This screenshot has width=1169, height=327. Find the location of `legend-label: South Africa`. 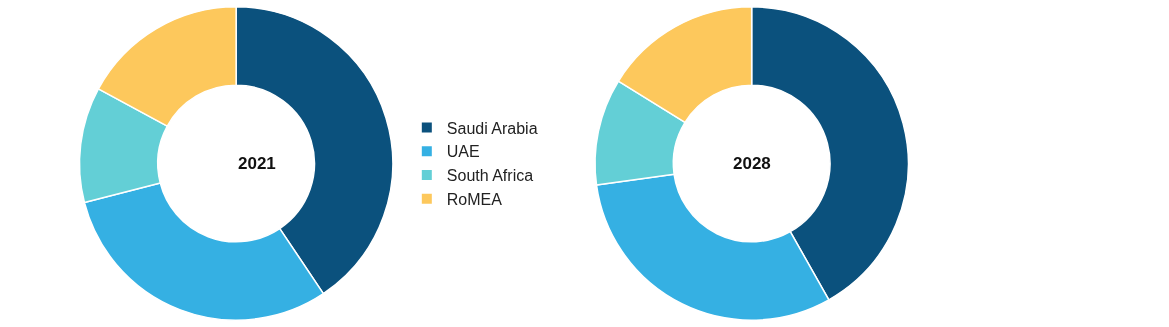

legend-label: South Africa is located at coordinates (490, 176).